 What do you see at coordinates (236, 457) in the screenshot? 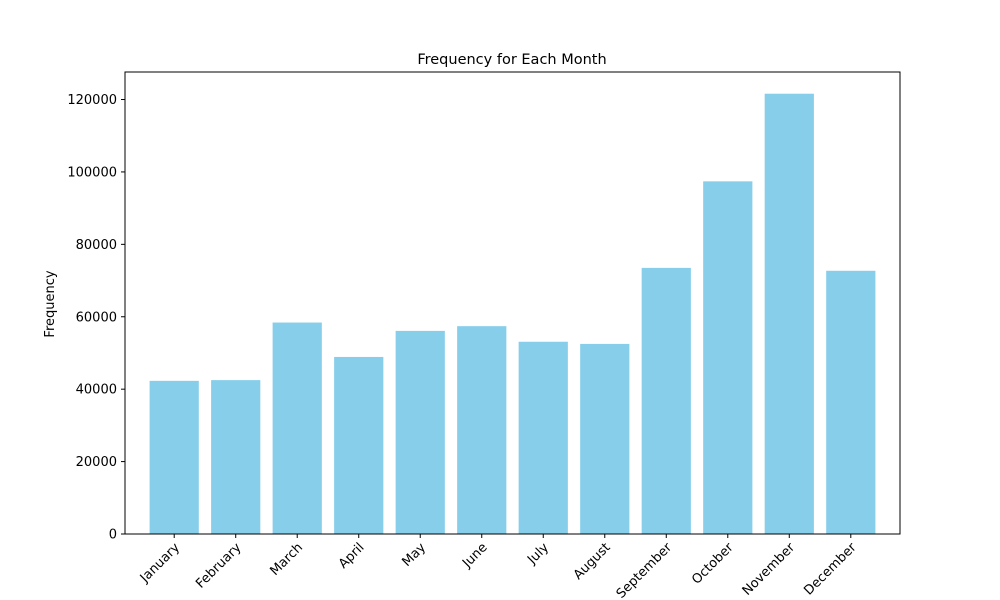
I see `bar-february` at bounding box center [236, 457].